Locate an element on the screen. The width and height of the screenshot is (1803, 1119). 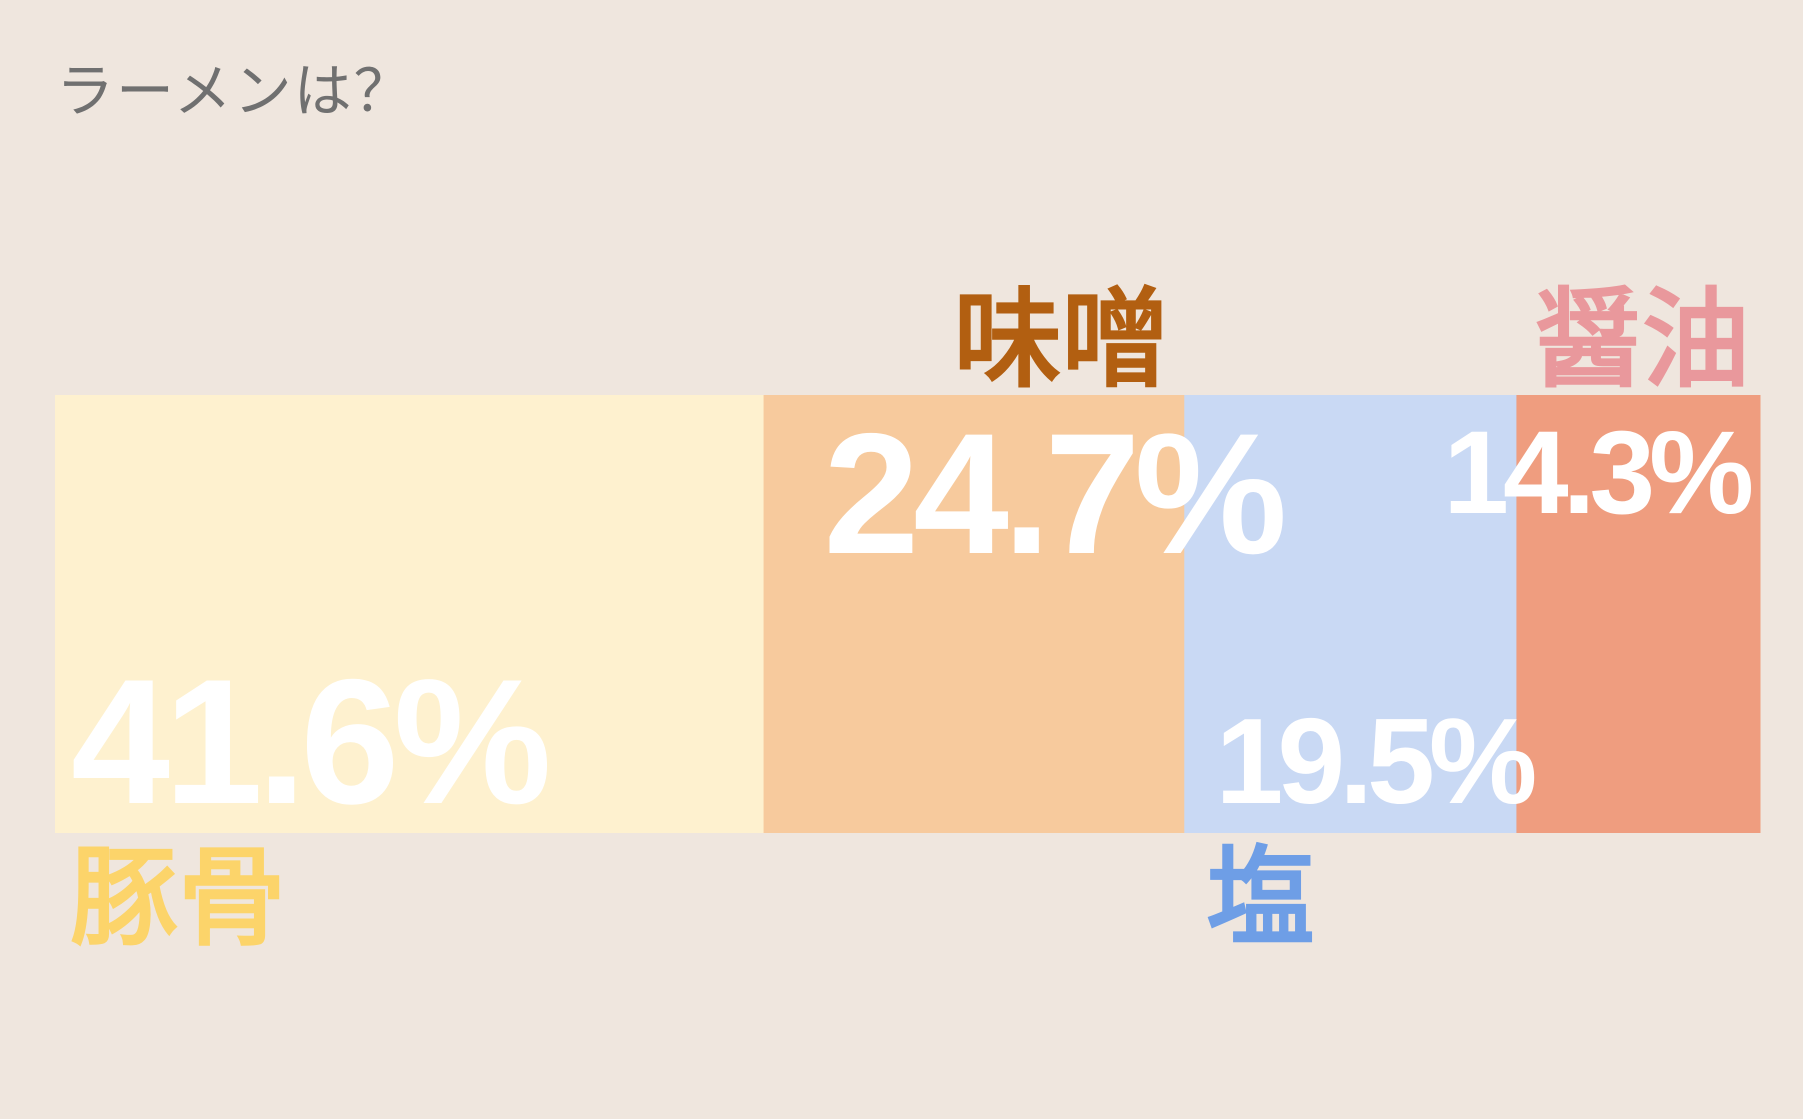
percent-label-shoyu: 14.3% is located at coordinates (1597, 473).